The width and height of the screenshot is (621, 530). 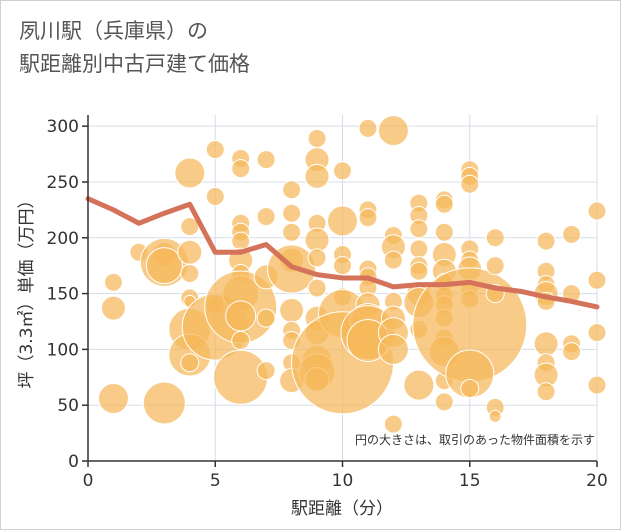 What do you see at coordinates (342, 509) in the screenshot?
I see `x-axis-label: 駅距離（分）` at bounding box center [342, 509].